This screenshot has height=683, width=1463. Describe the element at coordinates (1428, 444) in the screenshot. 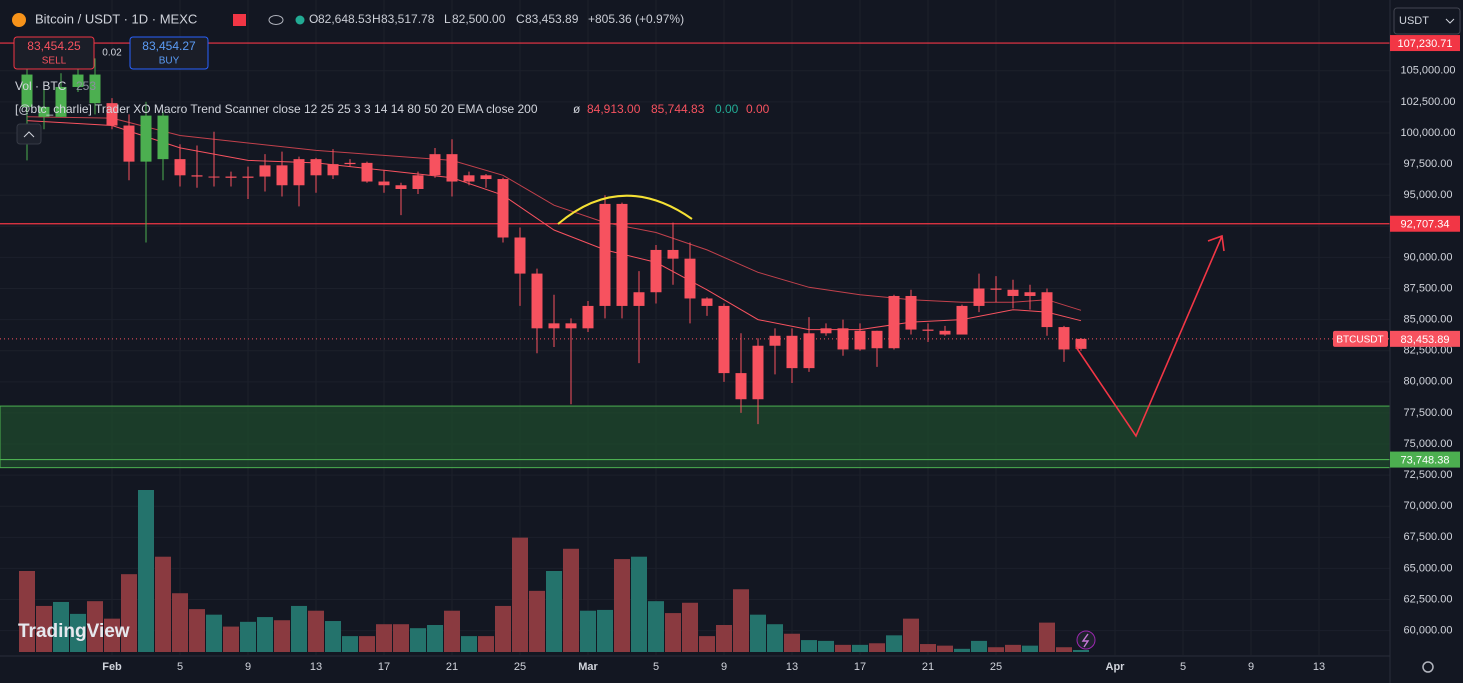

I see `y-tick-label: 75,000.00` at that location.